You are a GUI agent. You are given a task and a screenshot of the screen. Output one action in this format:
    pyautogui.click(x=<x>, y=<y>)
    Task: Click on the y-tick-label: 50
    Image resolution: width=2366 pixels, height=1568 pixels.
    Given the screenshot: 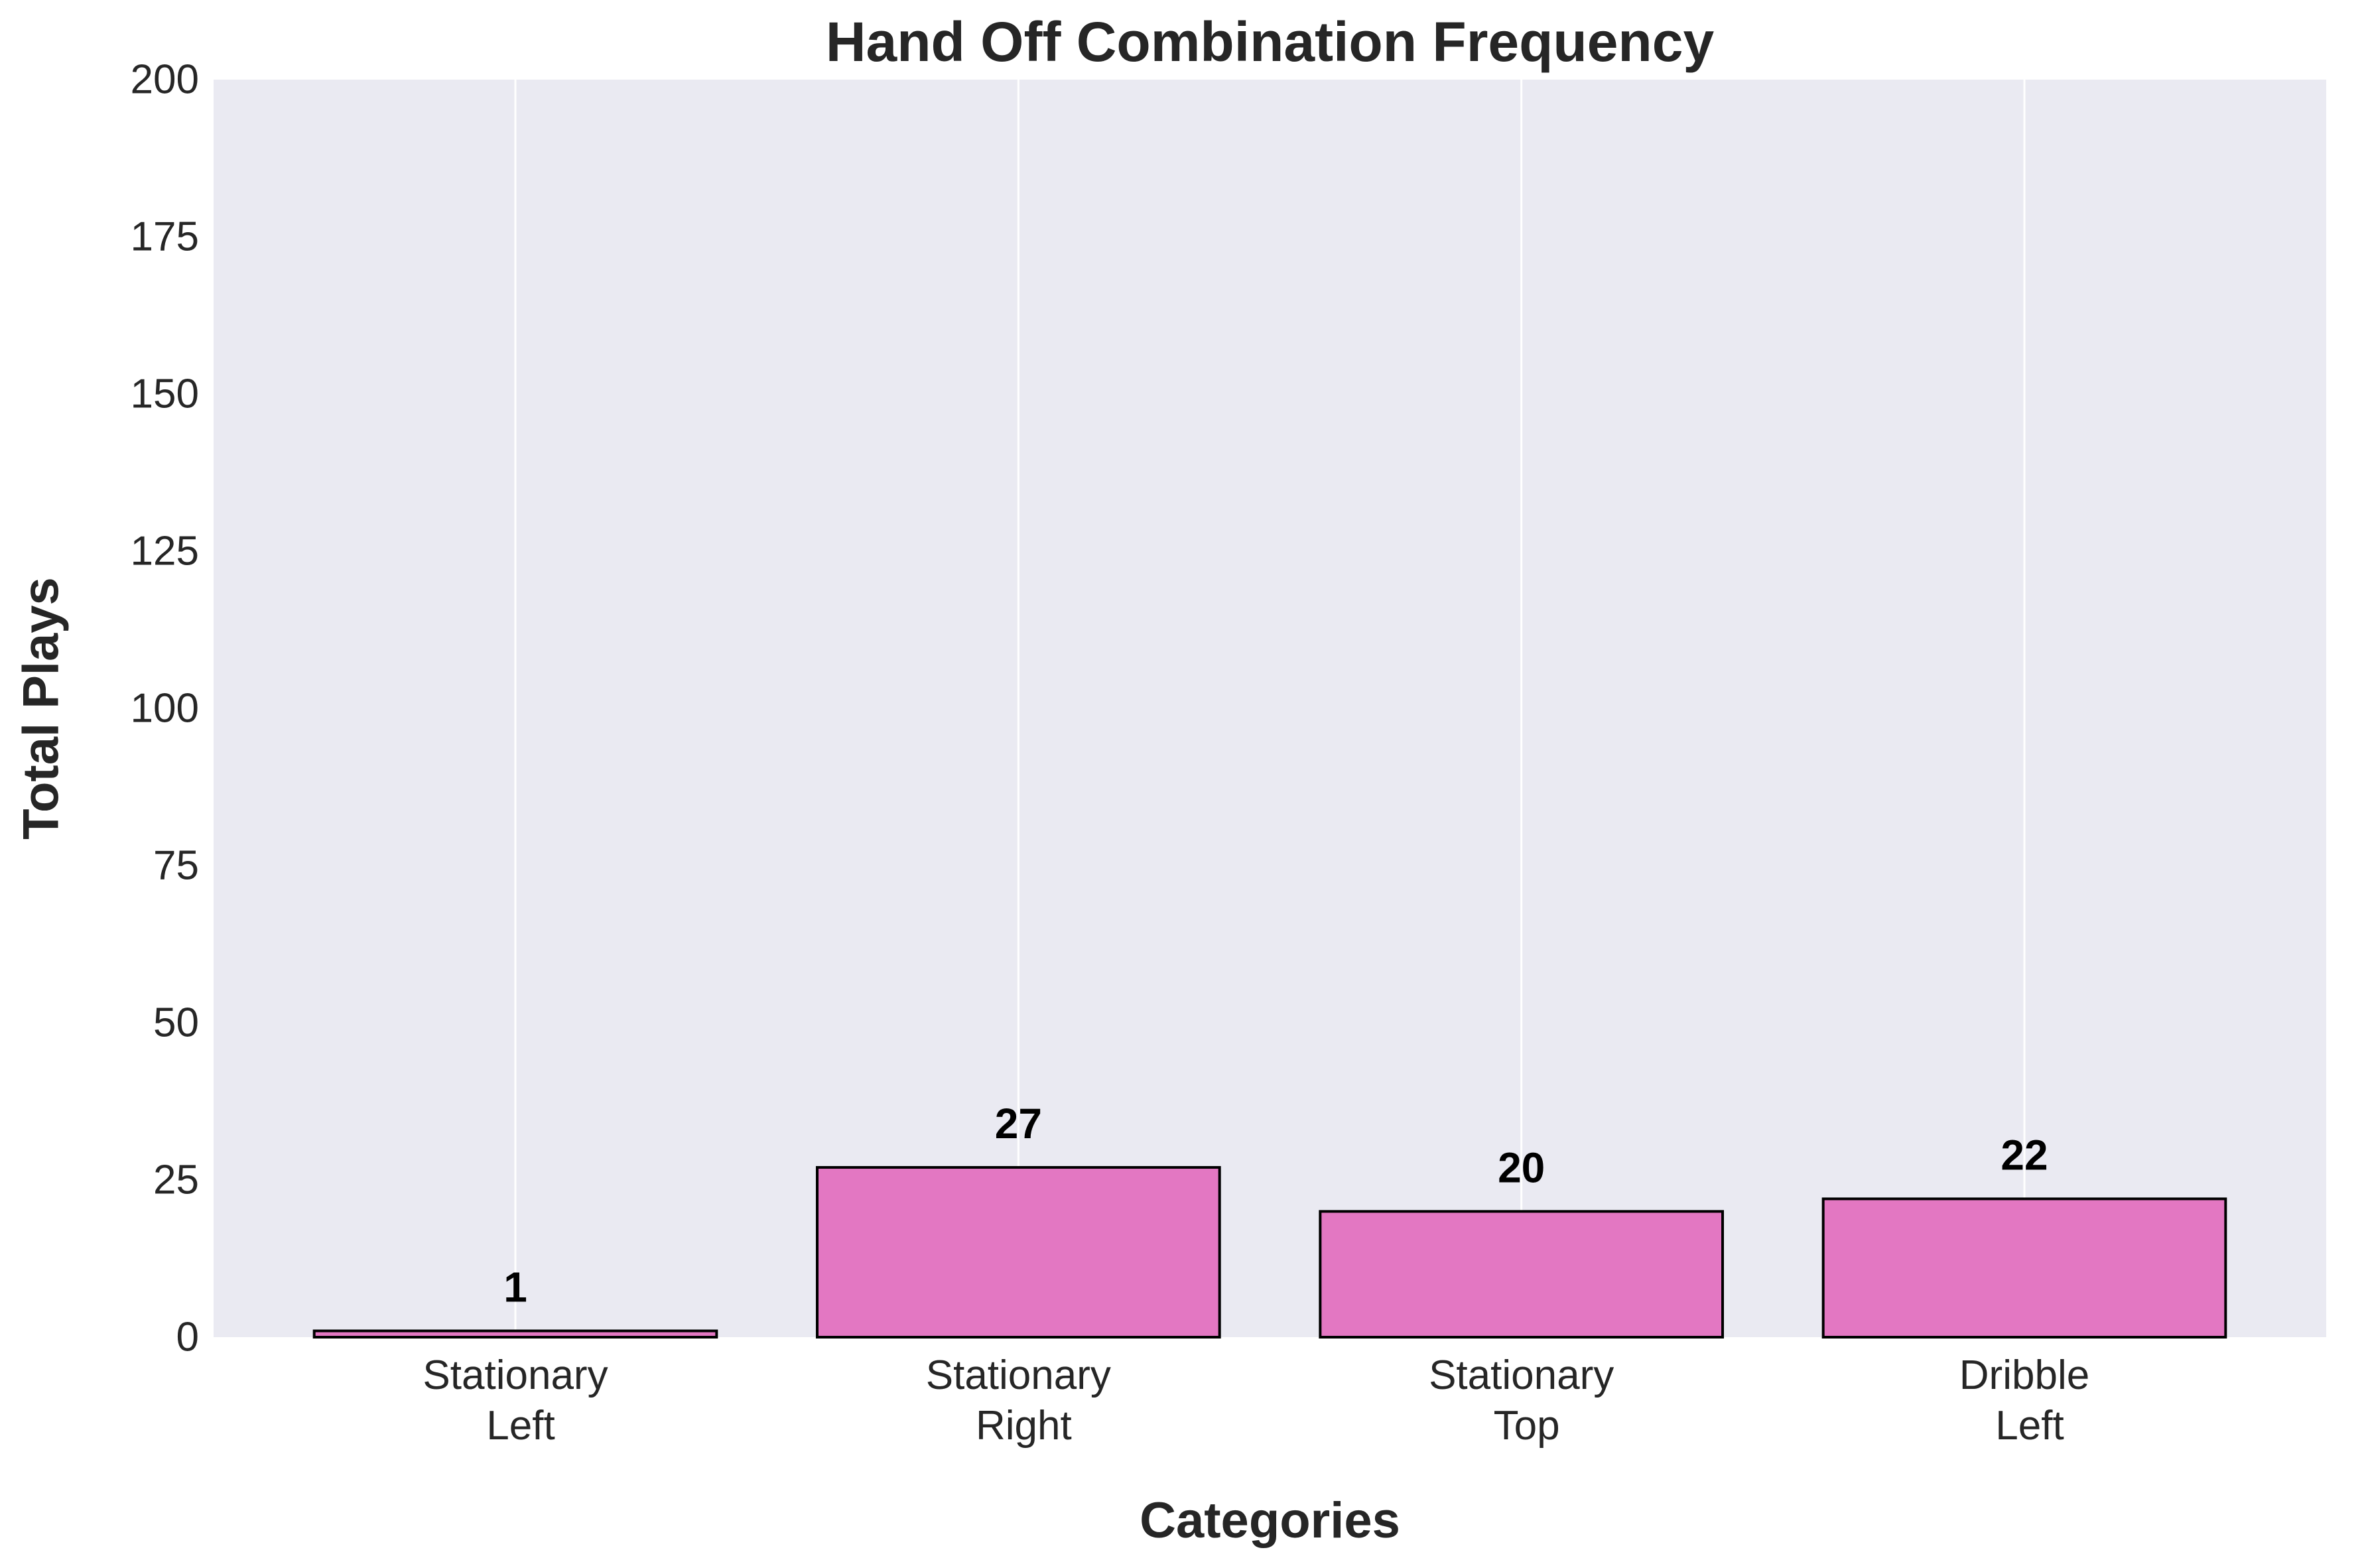 What is the action you would take?
    pyautogui.click(x=176, y=1023)
    